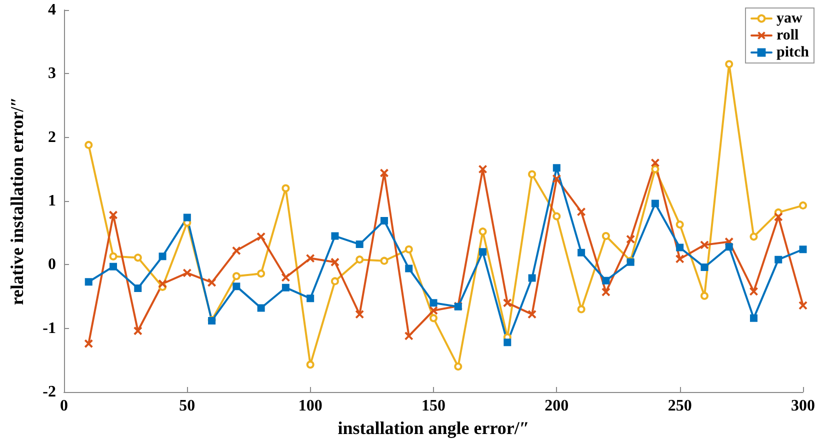 The height and width of the screenshot is (443, 818). What do you see at coordinates (49, 392) in the screenshot?
I see `y-tick-label: -2` at bounding box center [49, 392].